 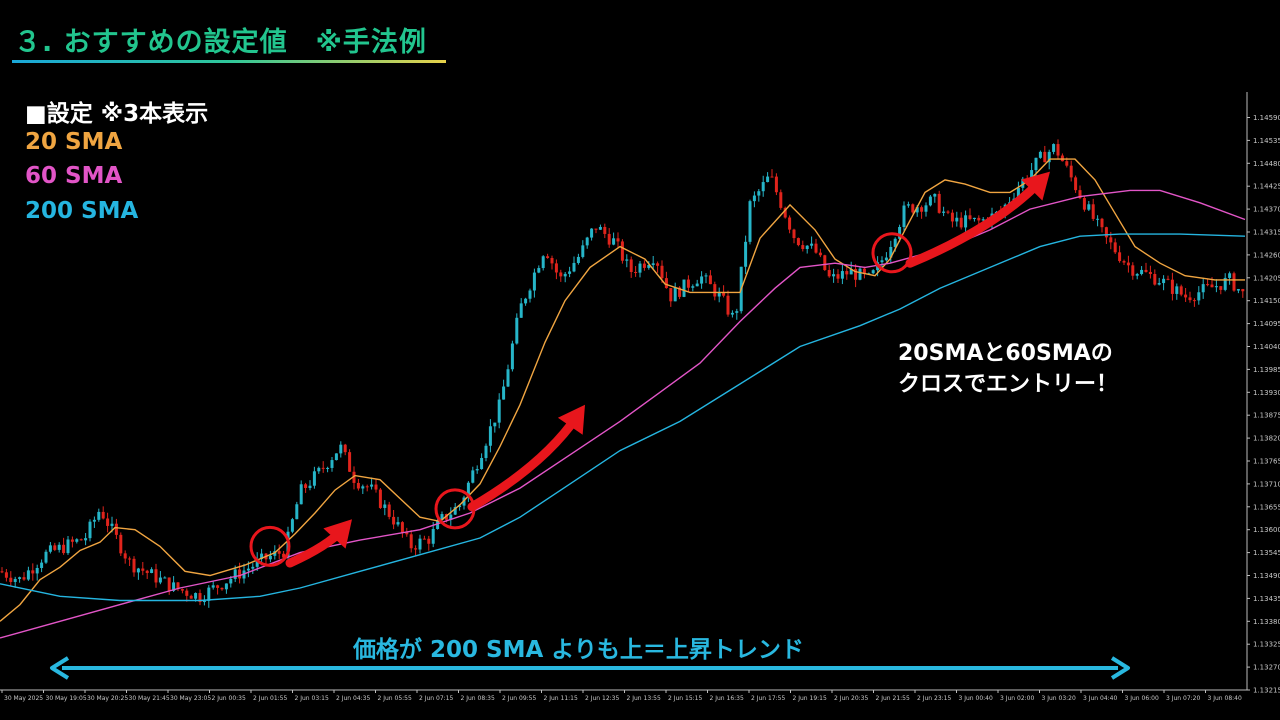 I want to click on y-tick-label: 1.14150, so click(x=1266, y=301).